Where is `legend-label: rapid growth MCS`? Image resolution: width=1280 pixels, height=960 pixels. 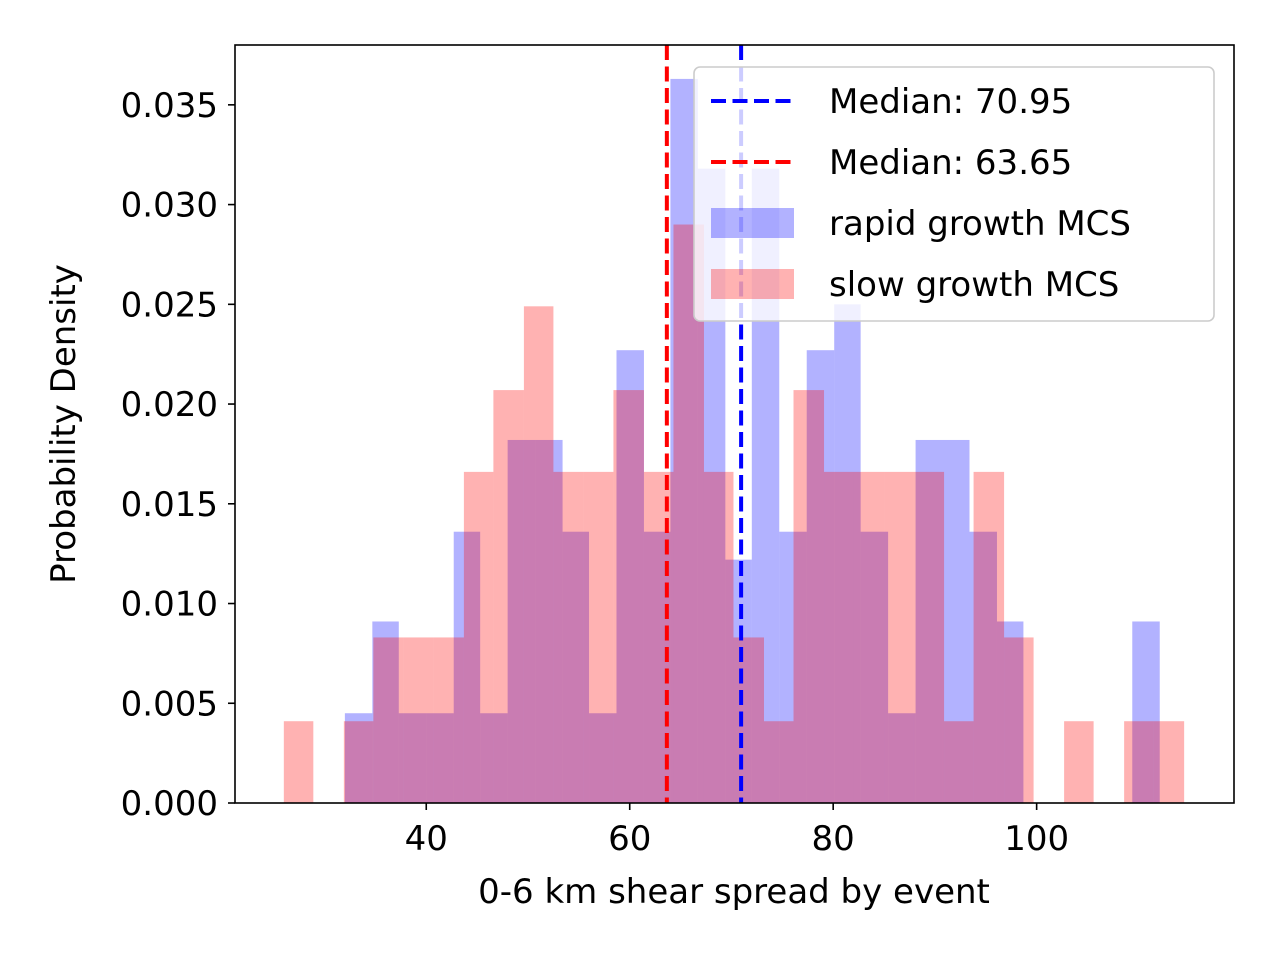
legend-label: rapid growth MCS is located at coordinates (980, 224).